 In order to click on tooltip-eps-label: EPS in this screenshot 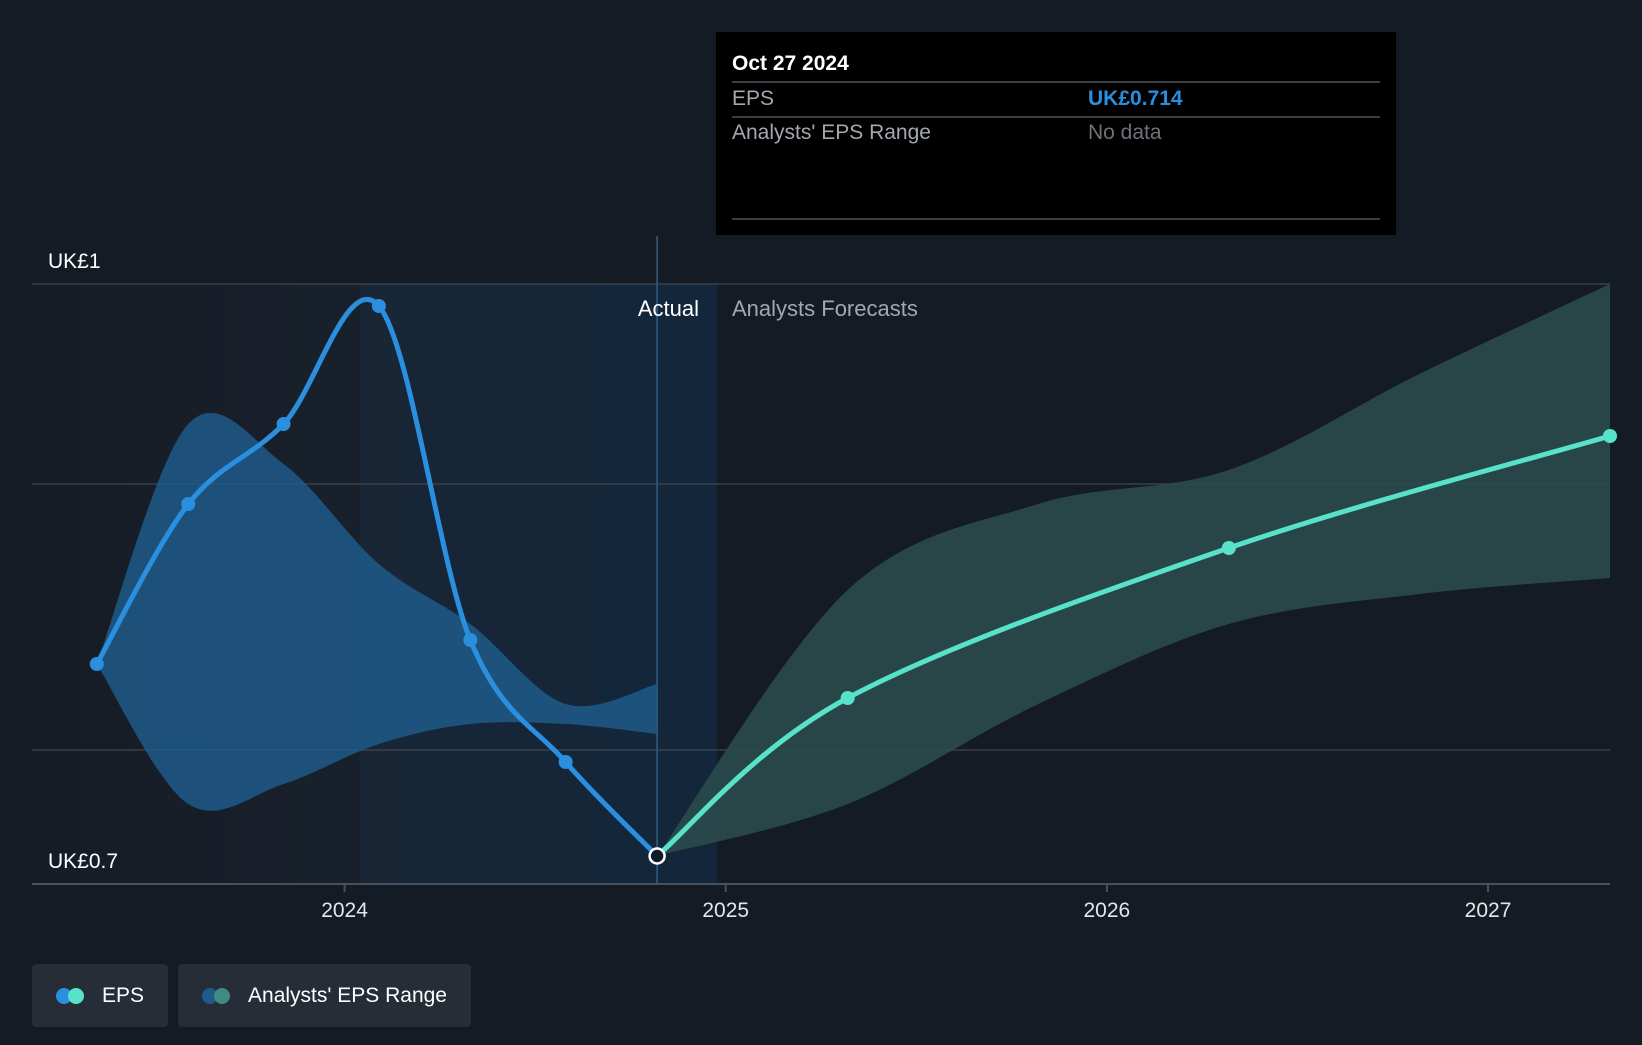, I will do `click(753, 98)`.